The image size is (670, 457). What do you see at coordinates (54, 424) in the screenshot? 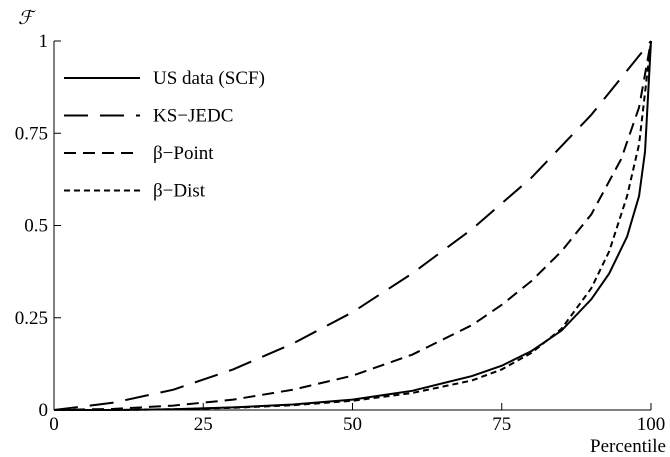
I see `x-tick-label: 0` at bounding box center [54, 424].